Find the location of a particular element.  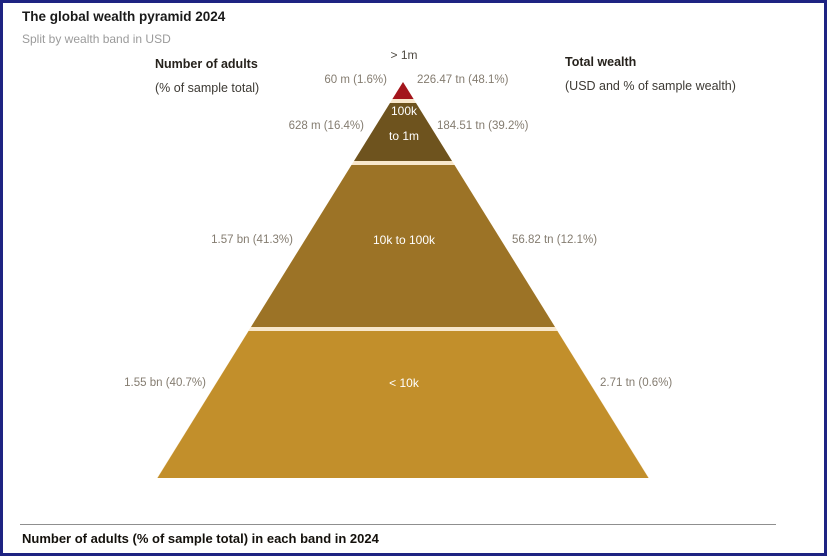

pyramid-band-10k-to-100k is located at coordinates (403, 246).